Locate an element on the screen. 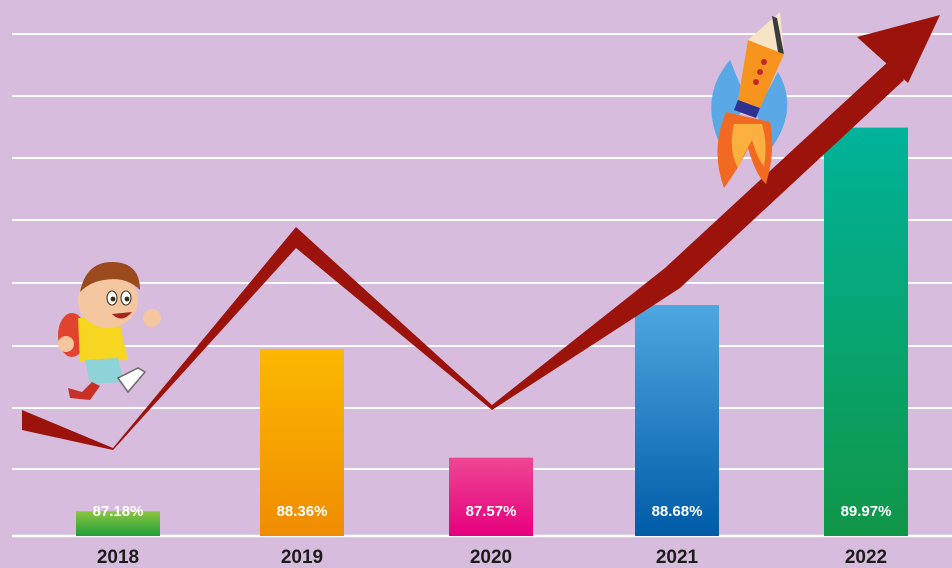  data-label-2022: 89.97% is located at coordinates (866, 511).